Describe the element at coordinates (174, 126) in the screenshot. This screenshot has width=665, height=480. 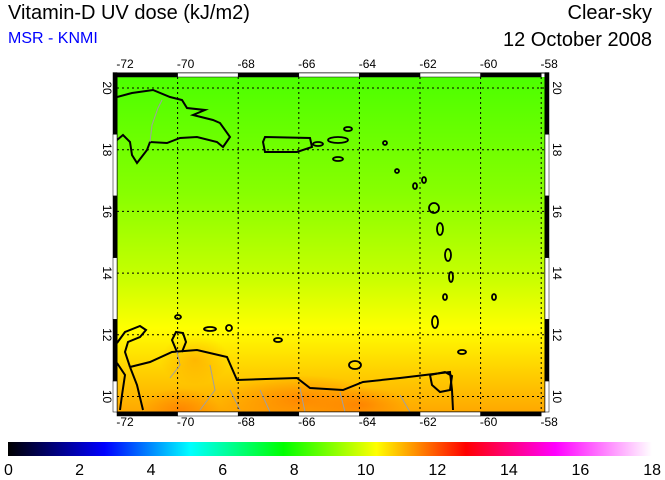
I see `hispaniola-coast` at that location.